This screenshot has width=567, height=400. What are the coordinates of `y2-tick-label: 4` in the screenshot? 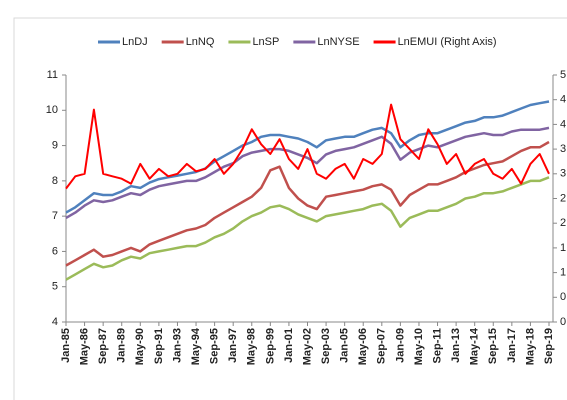 It's located at (563, 124).